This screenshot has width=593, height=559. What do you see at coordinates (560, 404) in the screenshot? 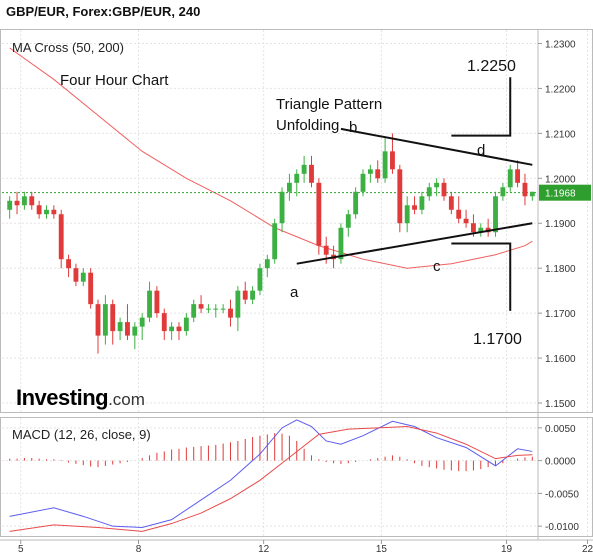
I see `price-y-tick-label: 1.1500` at bounding box center [560, 404].